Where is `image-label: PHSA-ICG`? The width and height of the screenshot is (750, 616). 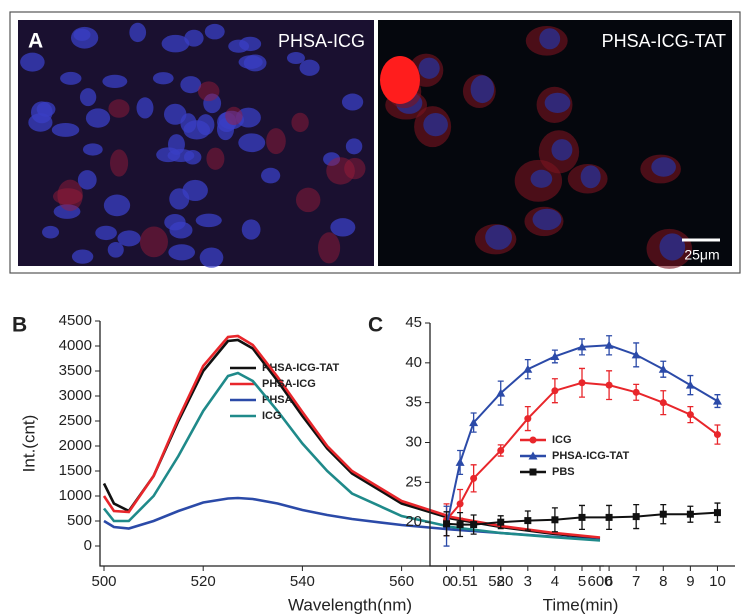
image-label: PHSA-ICG is located at coordinates (321, 41).